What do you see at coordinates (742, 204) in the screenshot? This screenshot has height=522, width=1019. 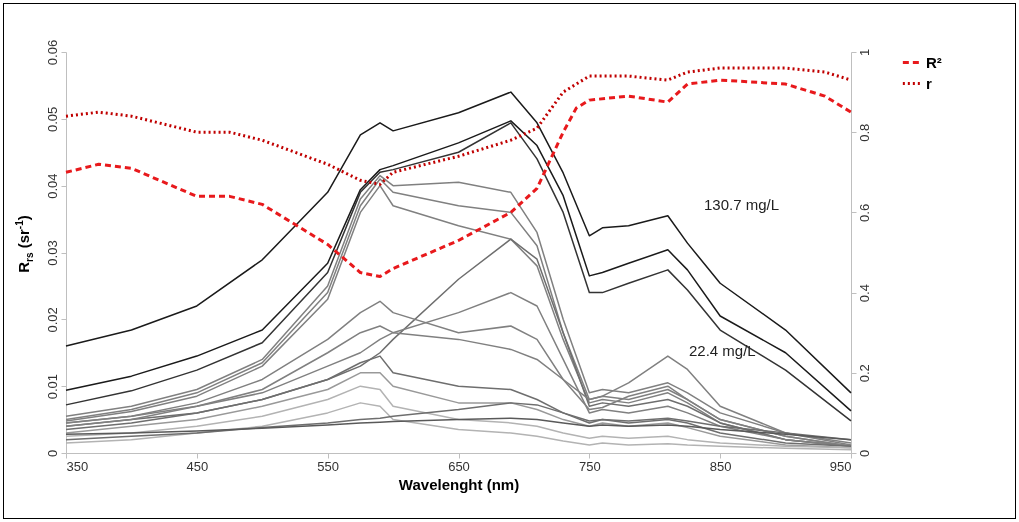 I see `annotation: 130.7 mg/L` at bounding box center [742, 204].